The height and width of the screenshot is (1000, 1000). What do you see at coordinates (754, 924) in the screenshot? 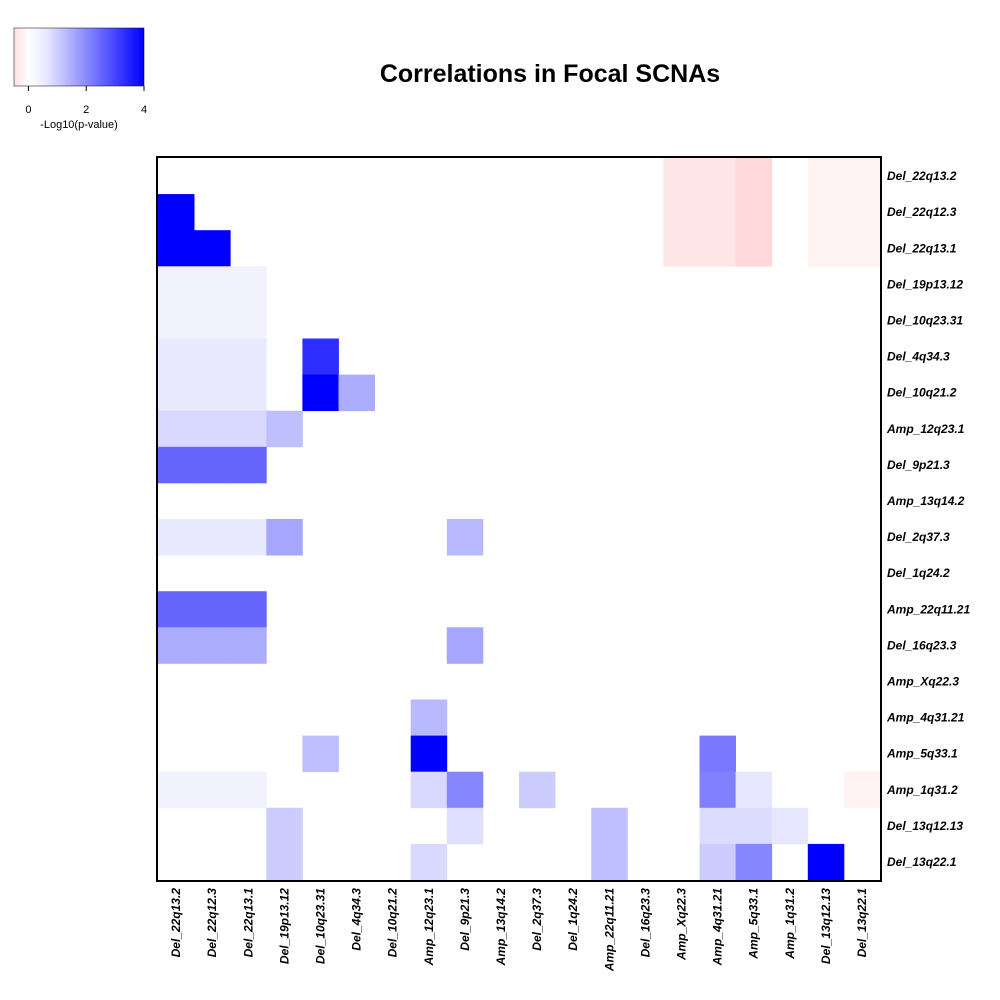
I see `column-label-amp-5q33-1: Amp_5q33.1` at bounding box center [754, 924].